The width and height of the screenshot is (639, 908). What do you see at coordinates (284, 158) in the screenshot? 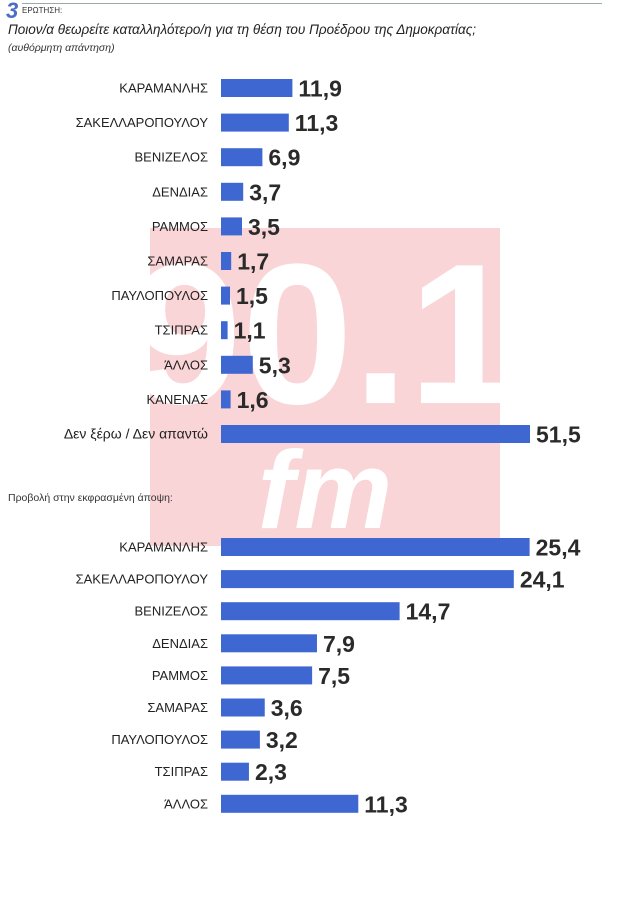
I see `value-label: 6,9` at bounding box center [284, 158].